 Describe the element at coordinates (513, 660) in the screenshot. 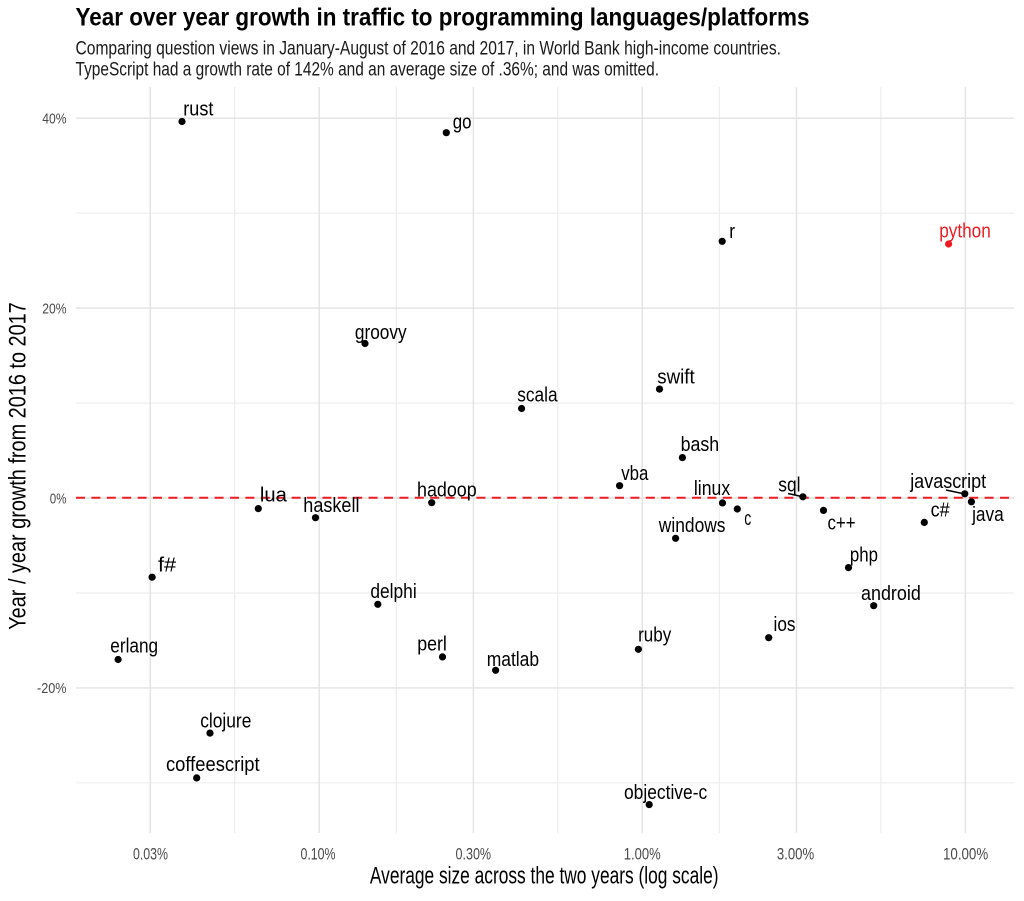

I see `svg-text: matlab` at that location.